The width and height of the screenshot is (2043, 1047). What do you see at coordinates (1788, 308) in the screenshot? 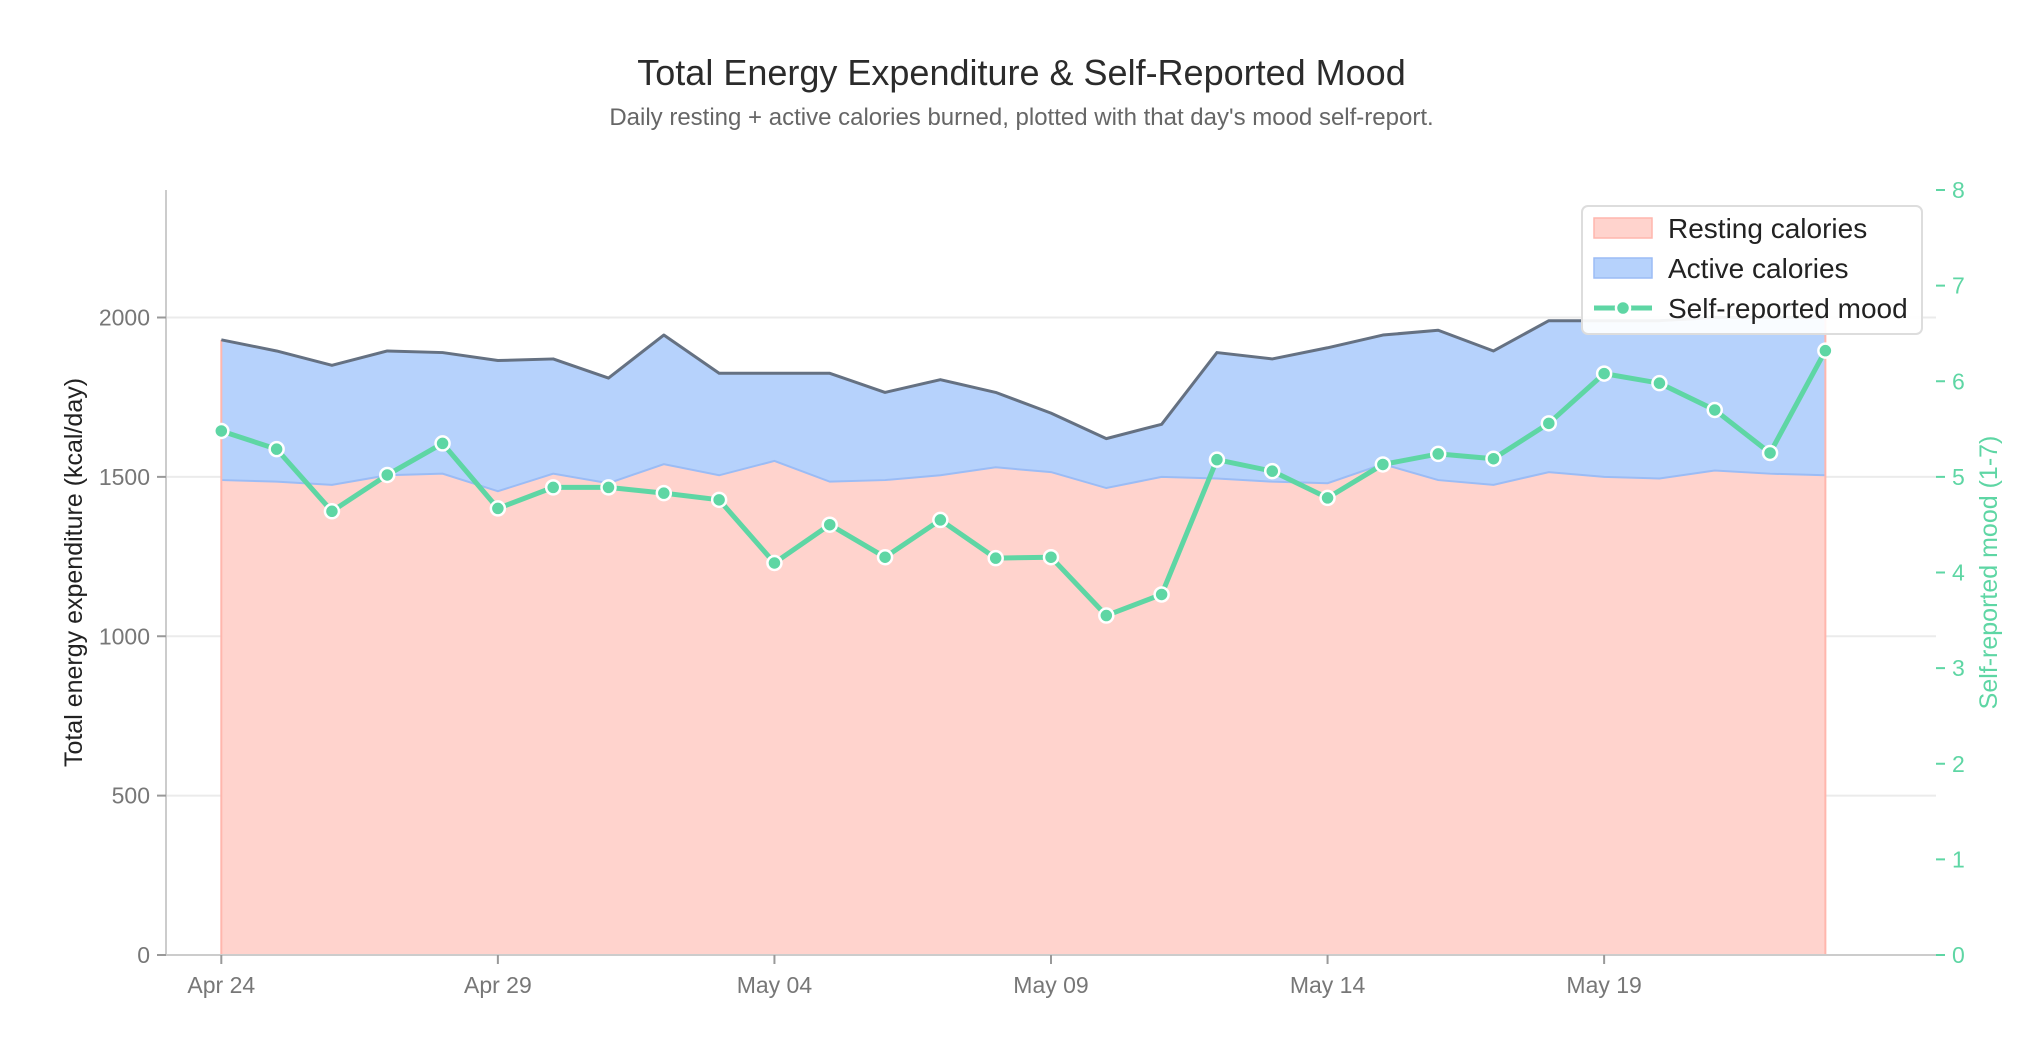
I see `legend-label: Self-reported mood` at bounding box center [1788, 308].